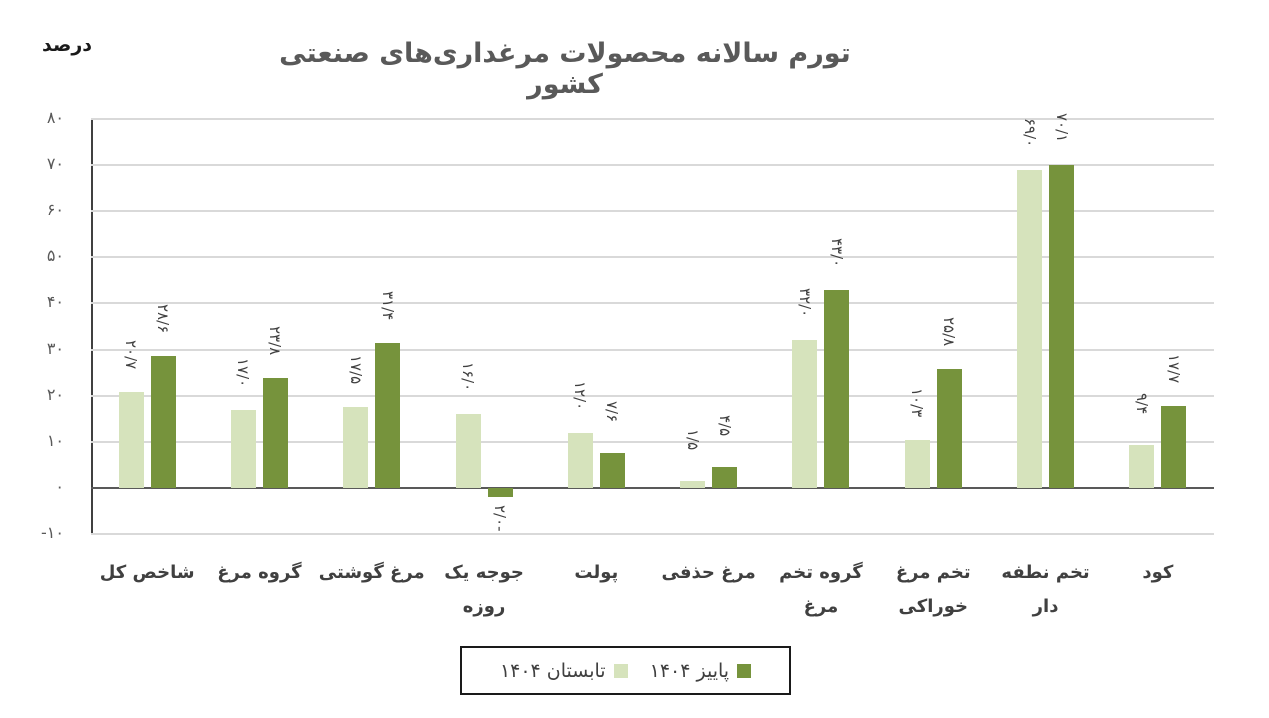 The image size is (1269, 718). I want to click on y-axis-line, so click(92, 326).